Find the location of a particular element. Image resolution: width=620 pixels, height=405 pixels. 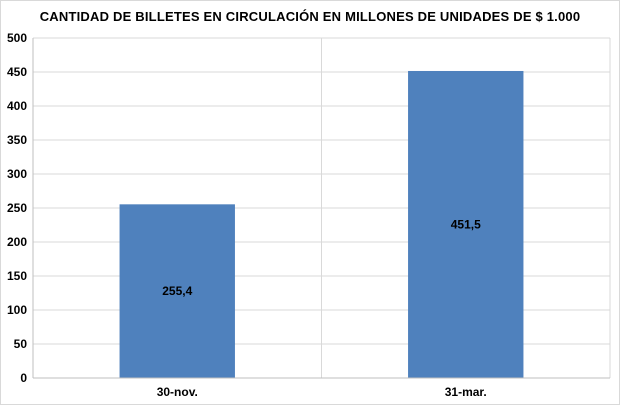

y-tick-label: 150 is located at coordinates (17, 276).